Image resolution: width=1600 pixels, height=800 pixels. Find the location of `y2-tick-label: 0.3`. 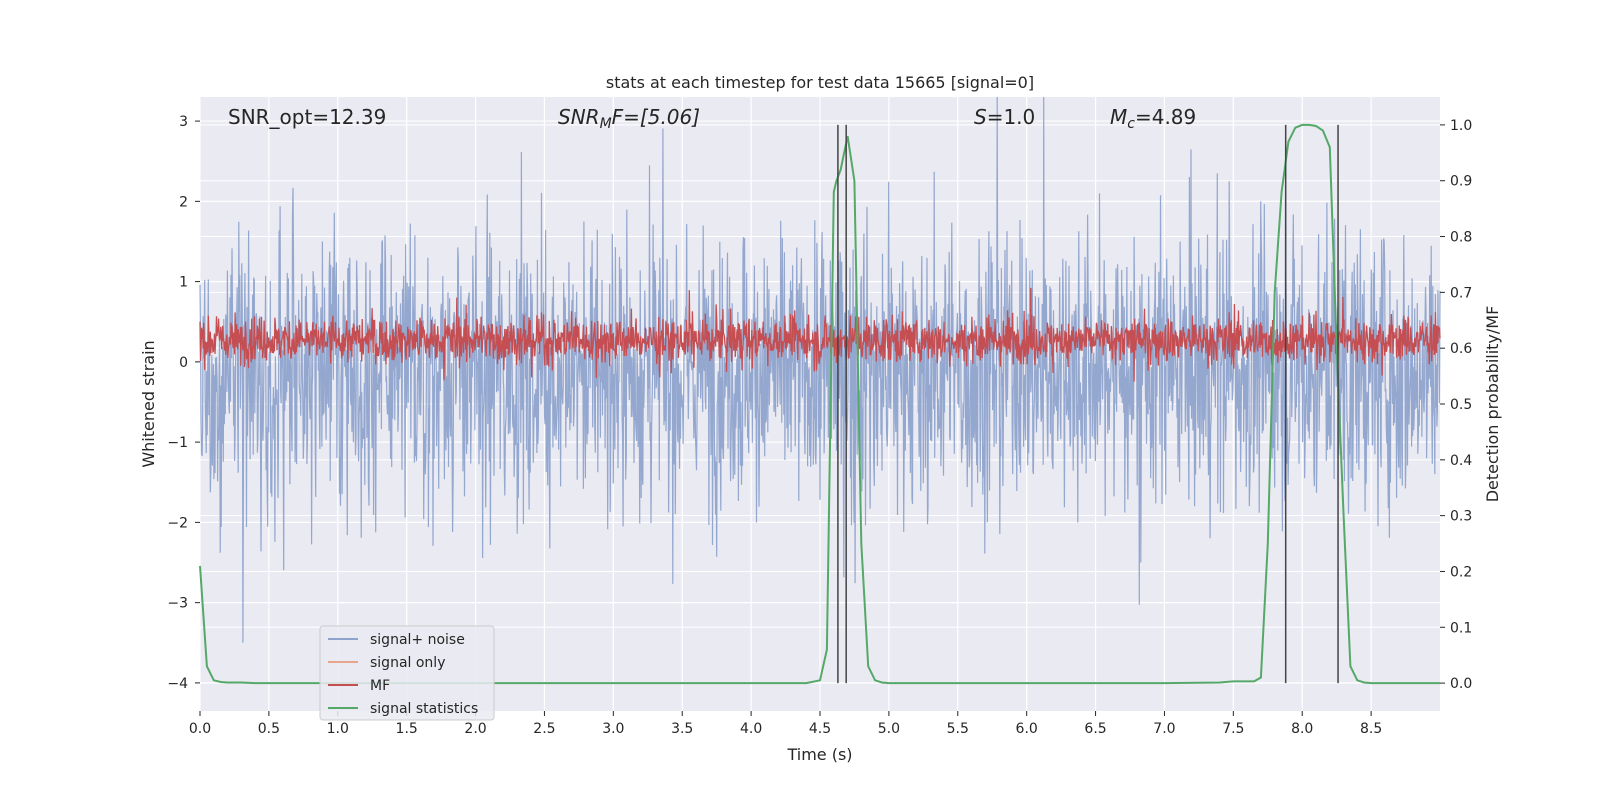

y2-tick-label: 0.3 is located at coordinates (1461, 517).